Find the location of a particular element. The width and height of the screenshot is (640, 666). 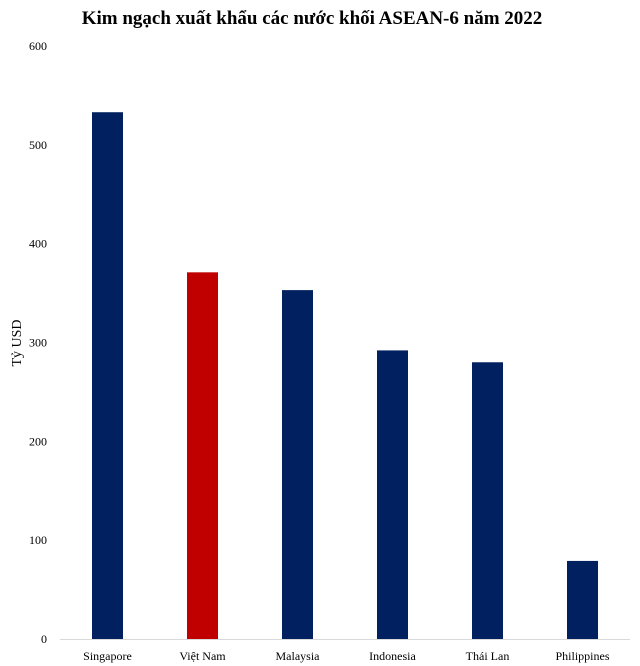

x-tick-label: Singapore is located at coordinates (107, 656).